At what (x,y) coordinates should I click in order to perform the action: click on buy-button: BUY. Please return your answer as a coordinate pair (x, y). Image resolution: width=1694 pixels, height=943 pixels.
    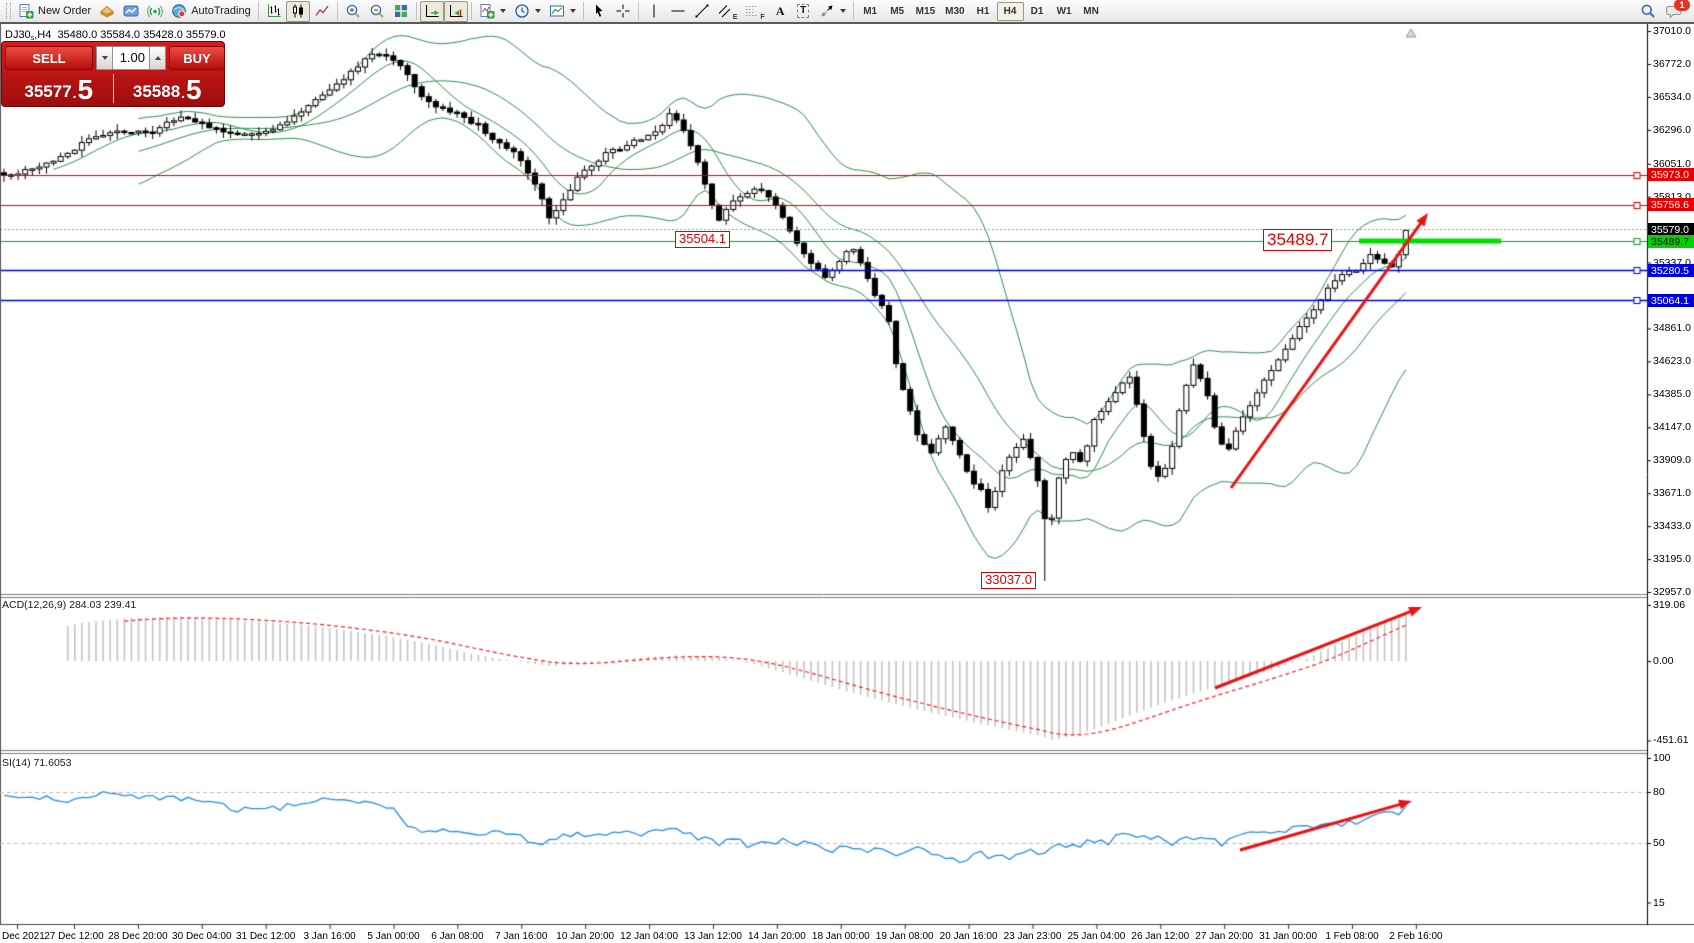
    Looking at the image, I should click on (197, 58).